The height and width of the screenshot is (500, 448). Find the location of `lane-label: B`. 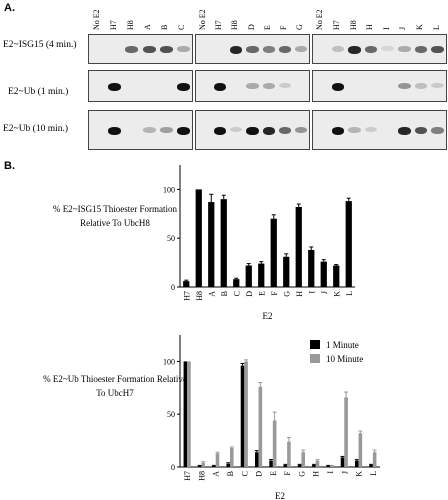

lane-label: B is located at coordinates (165, 27).